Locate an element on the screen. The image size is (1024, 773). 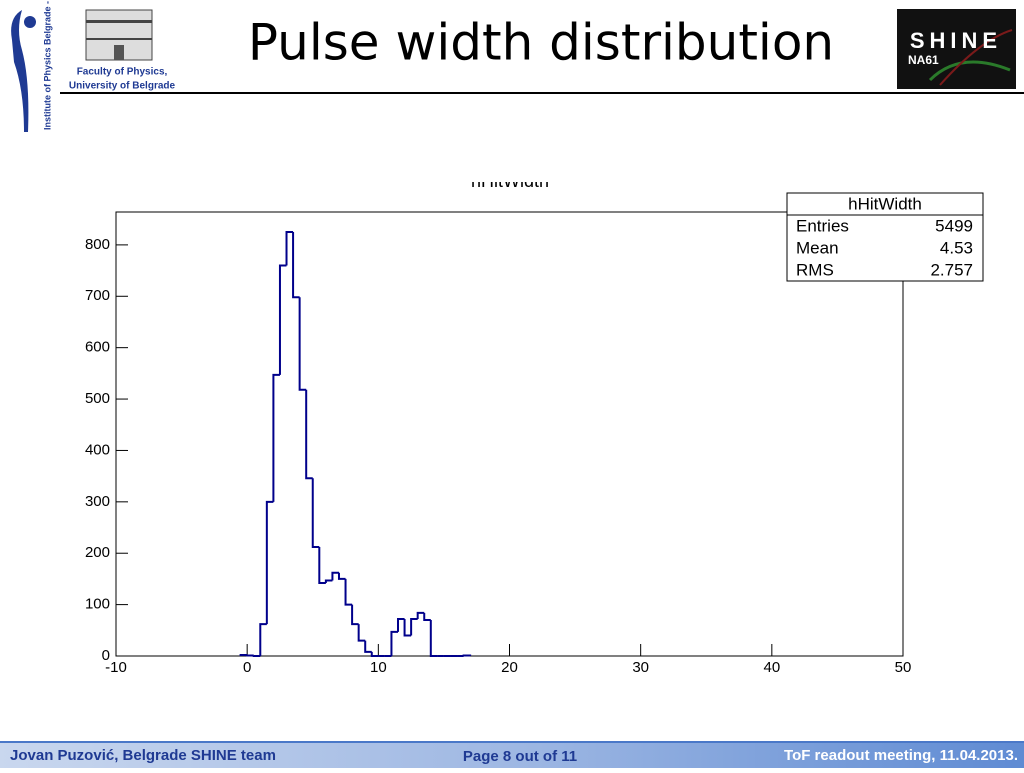
x-tick-label: 20 is located at coordinates (509, 667).